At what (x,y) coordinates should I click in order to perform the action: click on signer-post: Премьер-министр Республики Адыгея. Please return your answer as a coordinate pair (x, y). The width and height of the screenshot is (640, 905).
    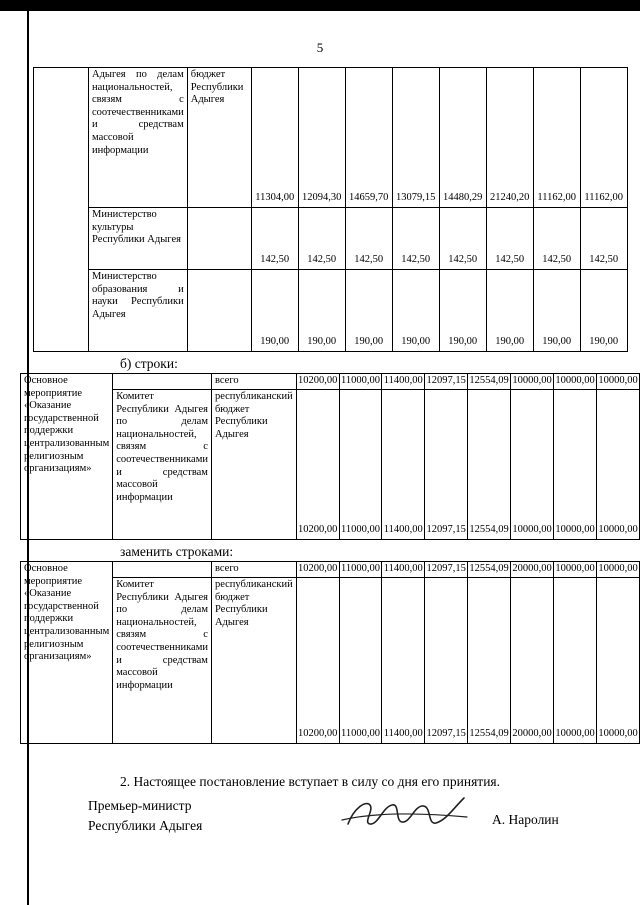
    Looking at the image, I should click on (145, 815).